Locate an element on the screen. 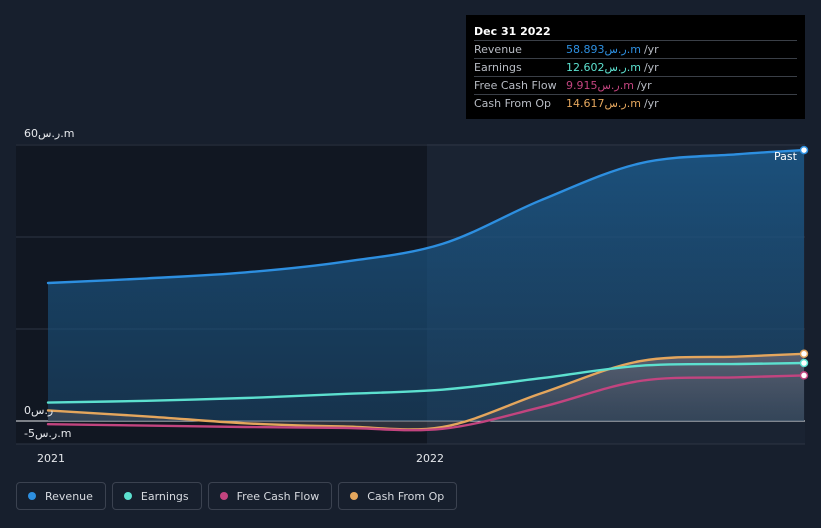  earnings-end-marker is located at coordinates (804, 363).